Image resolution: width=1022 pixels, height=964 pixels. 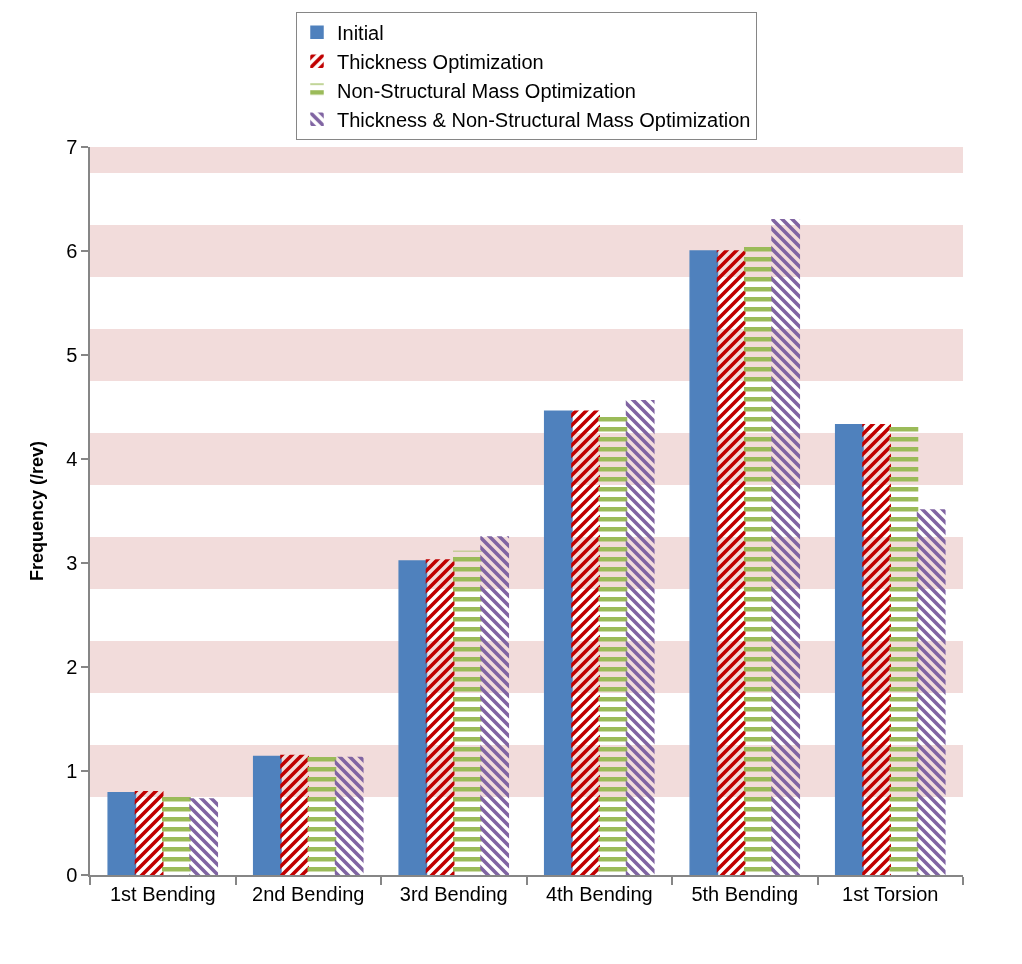 I want to click on legend-label: Initial, so click(x=360, y=33).